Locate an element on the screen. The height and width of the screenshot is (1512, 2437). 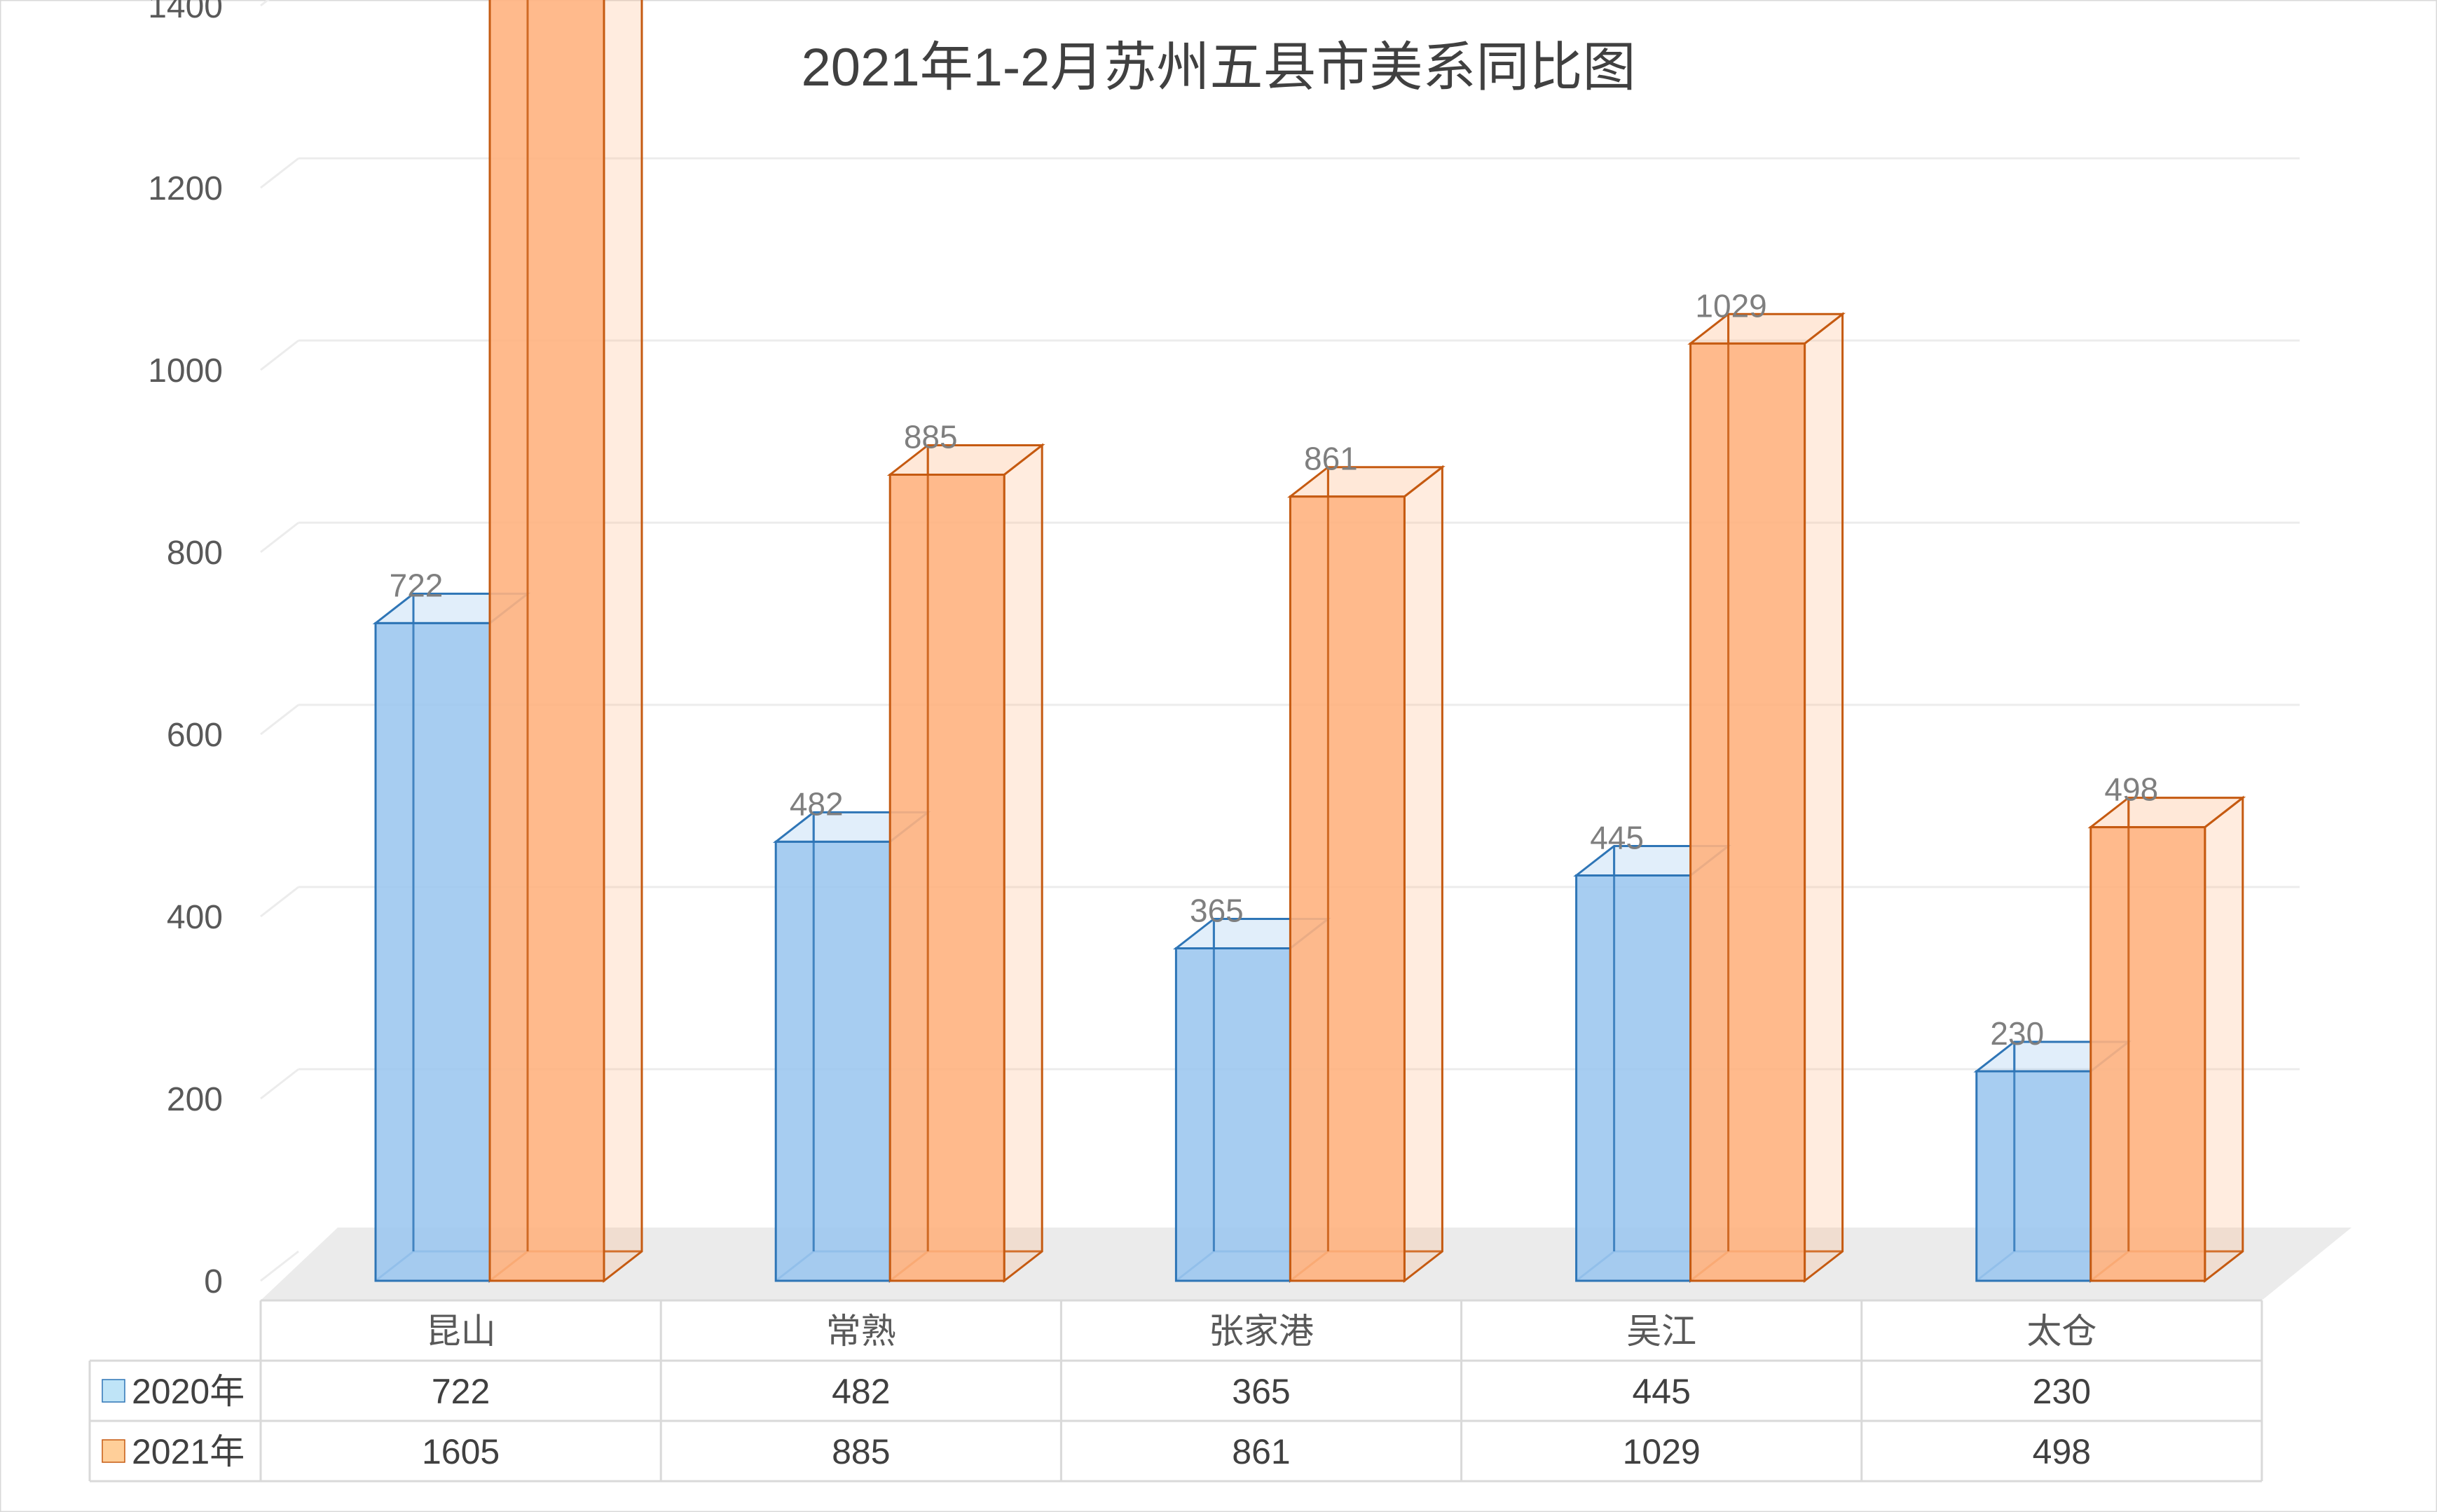
y-tick-label: 1200 is located at coordinates (185, 188).